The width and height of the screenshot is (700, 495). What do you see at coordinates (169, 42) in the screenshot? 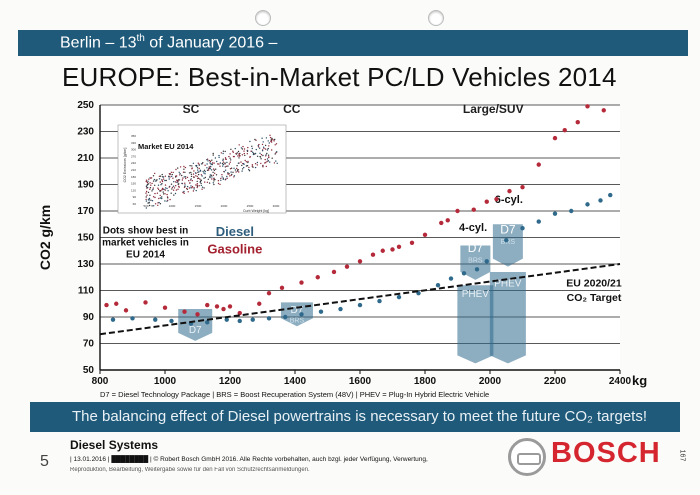
I see `banner-text: Berlin – 13th of January 2016 –` at bounding box center [169, 42].